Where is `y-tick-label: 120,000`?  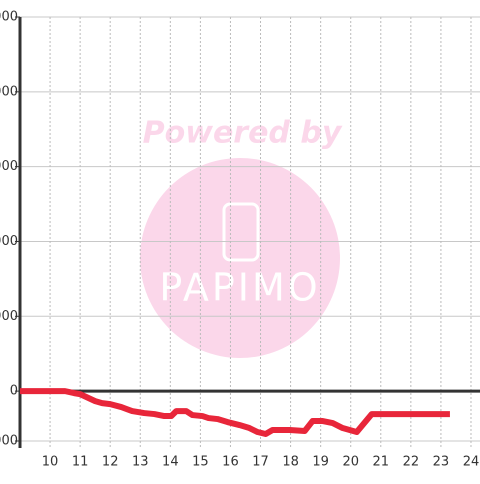
y-tick-label: 120,000 is located at coordinates (9, 91).